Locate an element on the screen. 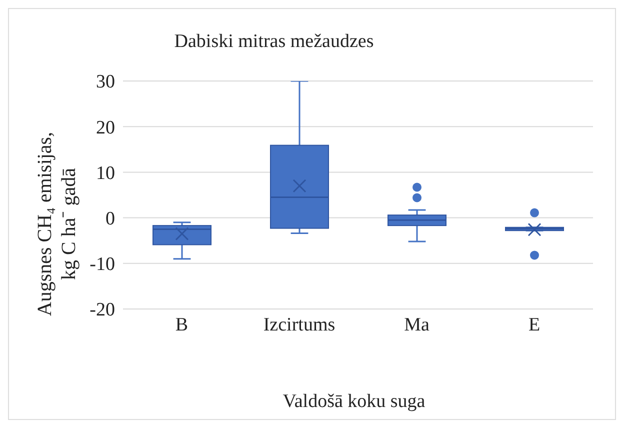 Image resolution: width=624 pixels, height=427 pixels. x-tick-label: Ma is located at coordinates (417, 325).